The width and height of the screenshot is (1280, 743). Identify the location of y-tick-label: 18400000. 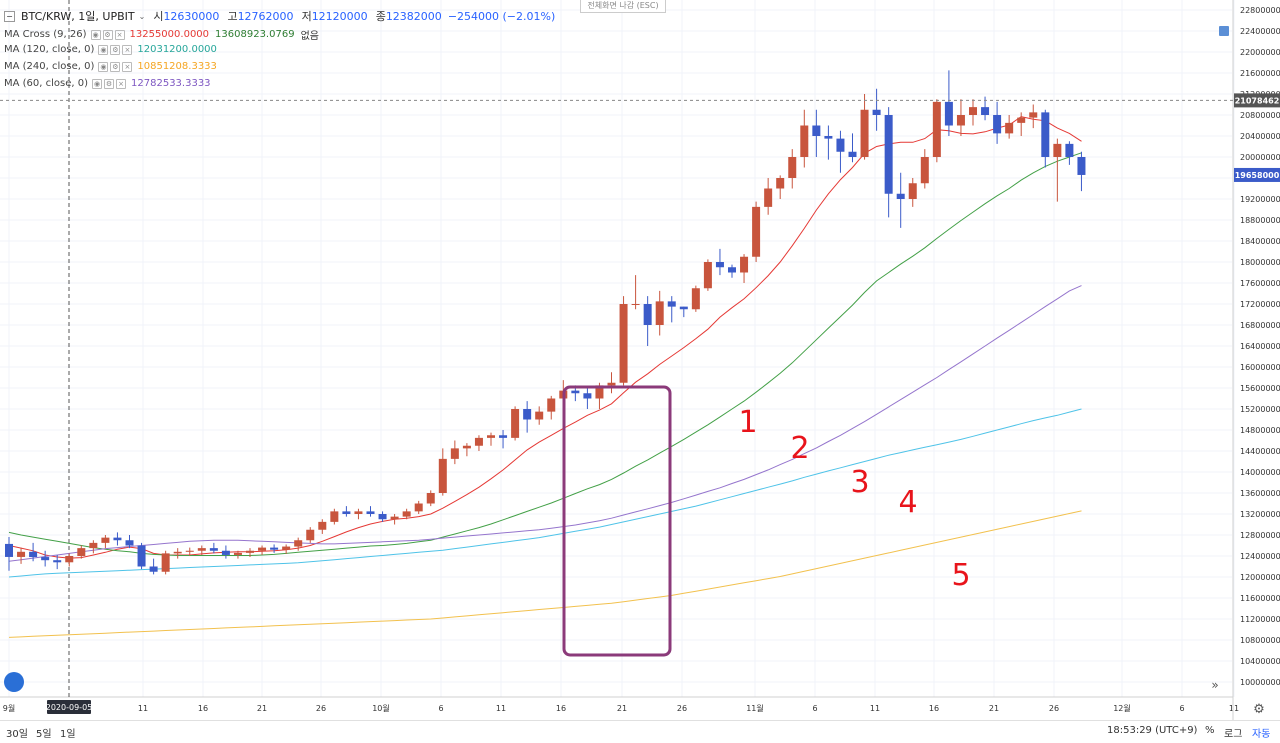
(1260, 241).